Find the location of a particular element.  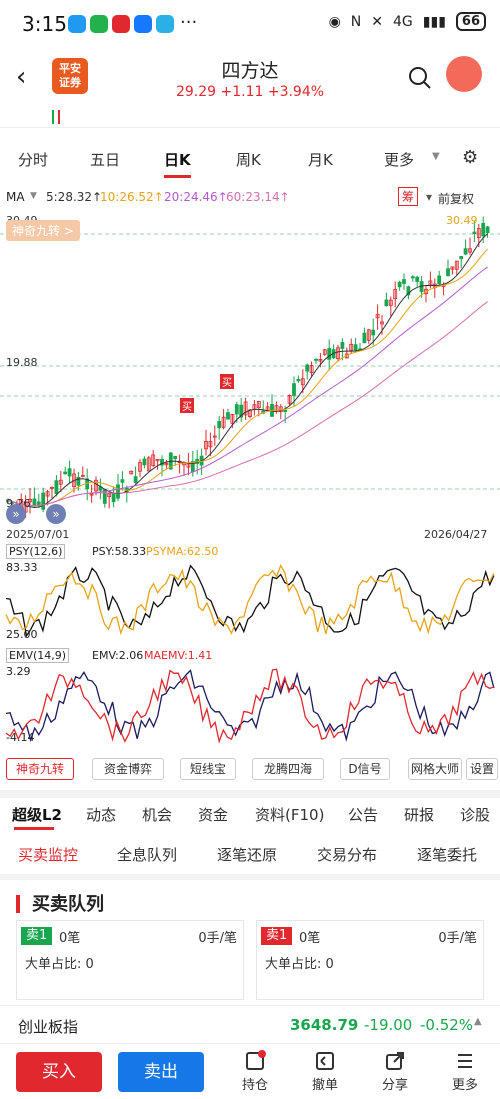

sell-button: 卖出 is located at coordinates (161, 1072).